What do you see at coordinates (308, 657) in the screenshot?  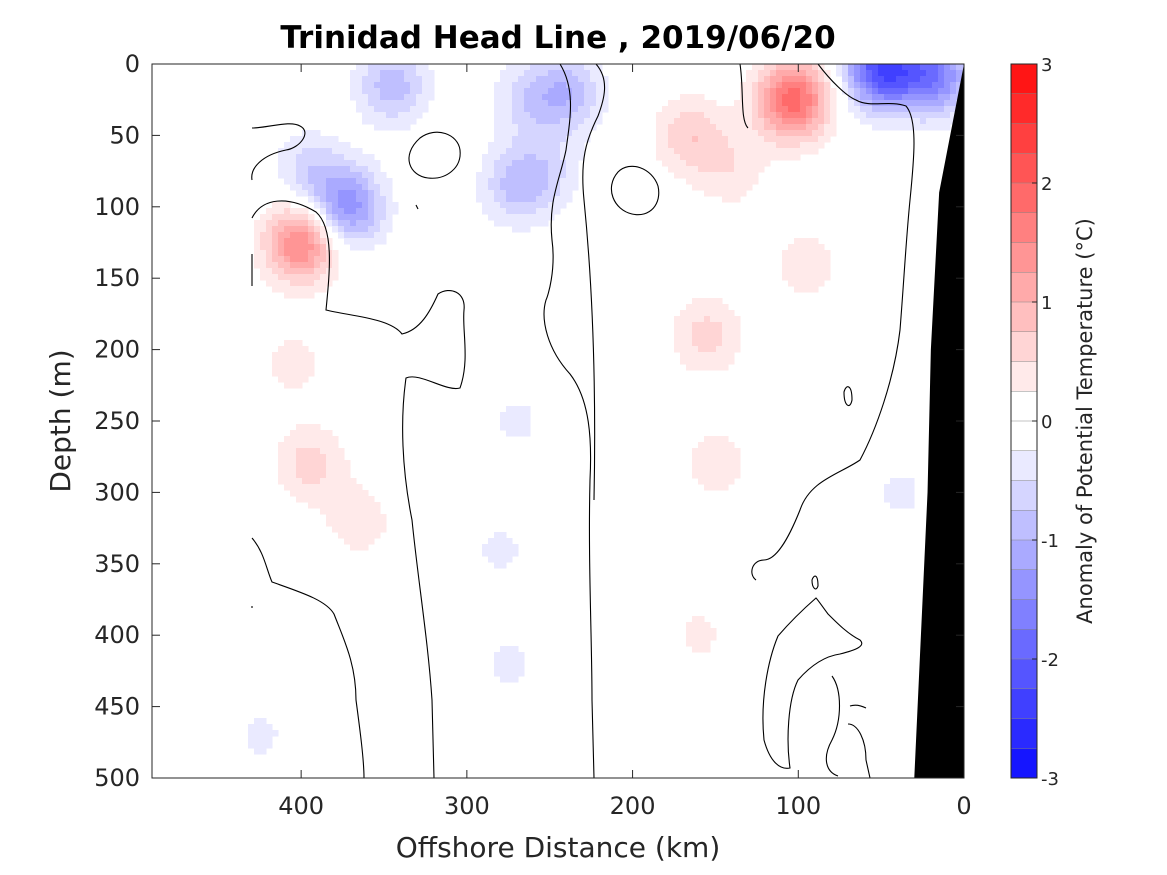 I see `zero-contour` at bounding box center [308, 657].